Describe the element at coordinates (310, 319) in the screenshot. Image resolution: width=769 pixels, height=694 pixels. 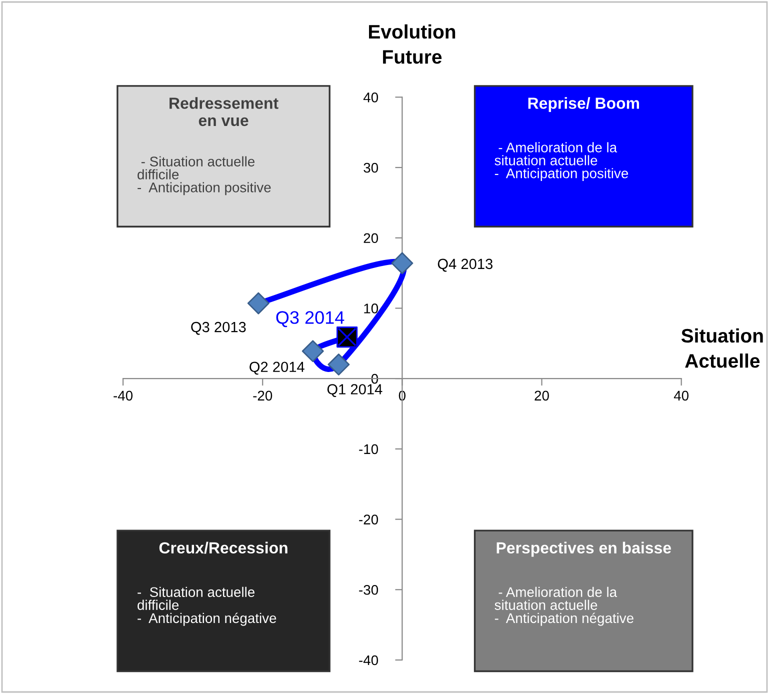
I see `annotation: Q3 2014` at that location.